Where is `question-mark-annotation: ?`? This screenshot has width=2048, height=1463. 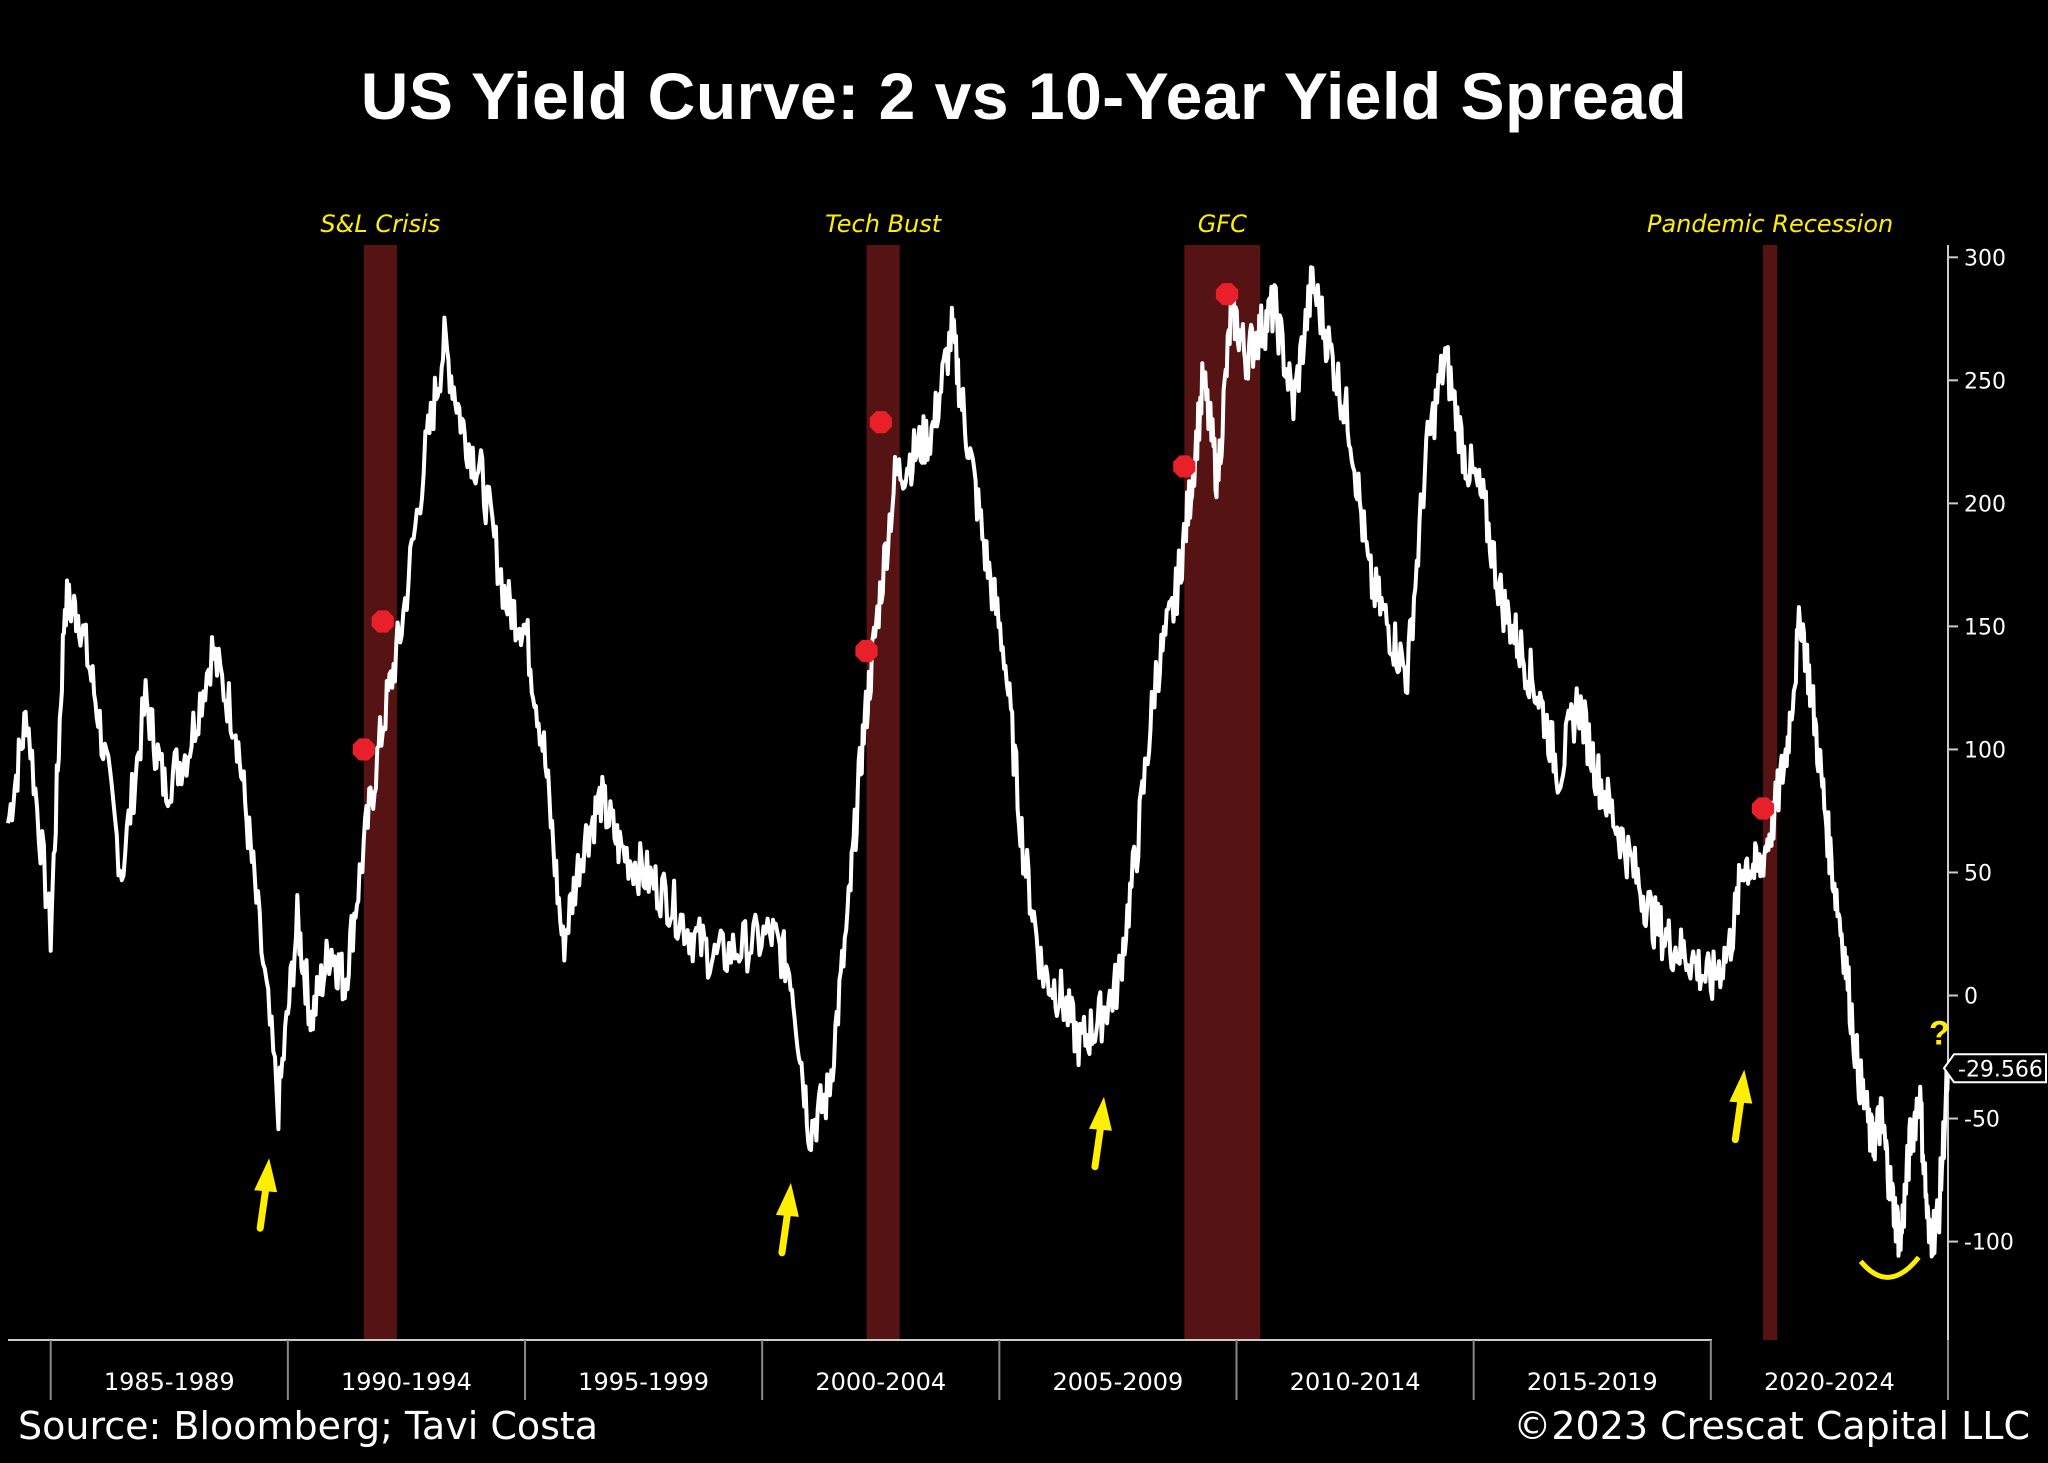
question-mark-annotation: ? is located at coordinates (1939, 1034).